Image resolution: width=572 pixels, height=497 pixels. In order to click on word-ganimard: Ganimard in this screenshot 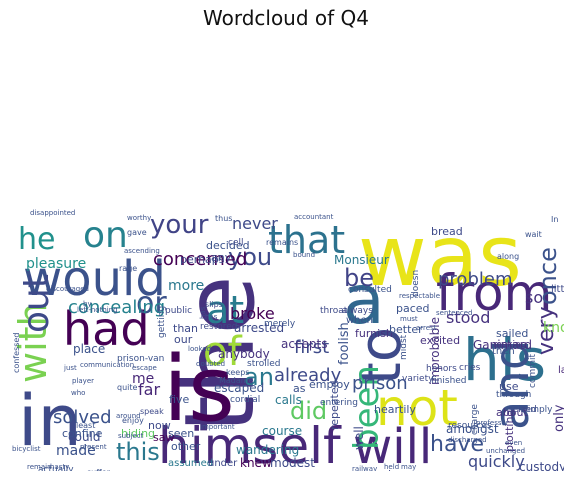, I will do `click(502, 345)`.